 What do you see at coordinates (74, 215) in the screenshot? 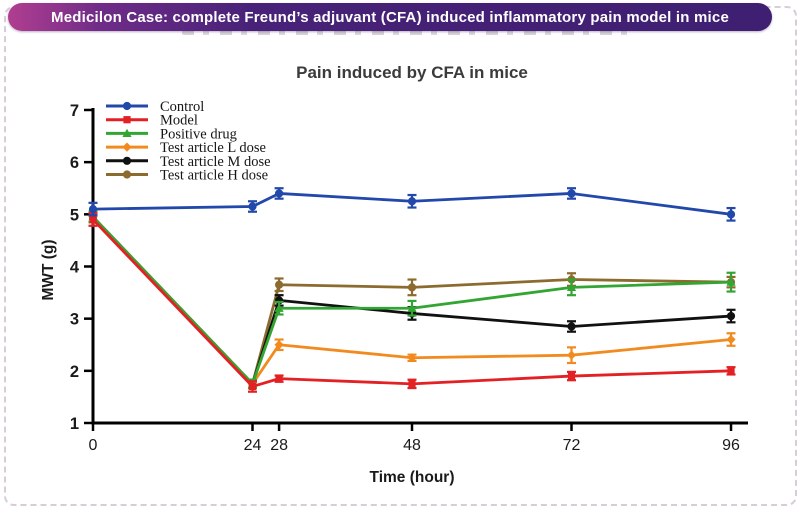
I see `y-tick-label: 5` at bounding box center [74, 215].